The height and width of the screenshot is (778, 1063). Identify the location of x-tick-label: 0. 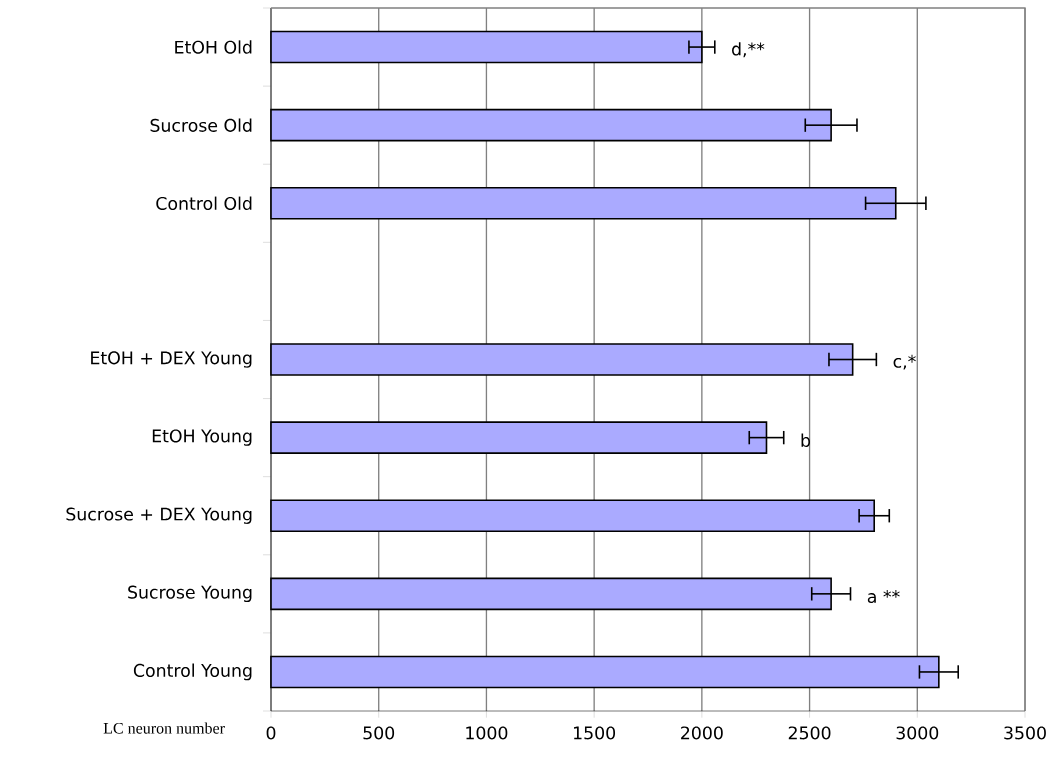
(271, 733).